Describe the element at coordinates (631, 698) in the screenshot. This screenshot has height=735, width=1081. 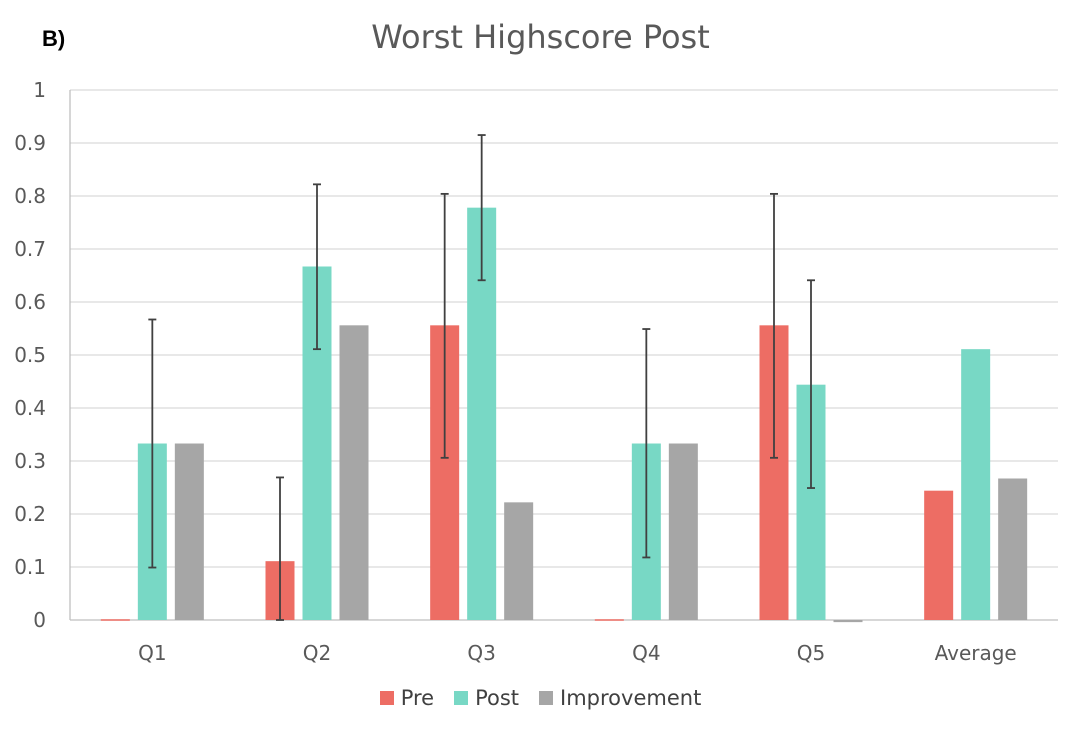
I see `legend-label-improvement: Improvement` at that location.